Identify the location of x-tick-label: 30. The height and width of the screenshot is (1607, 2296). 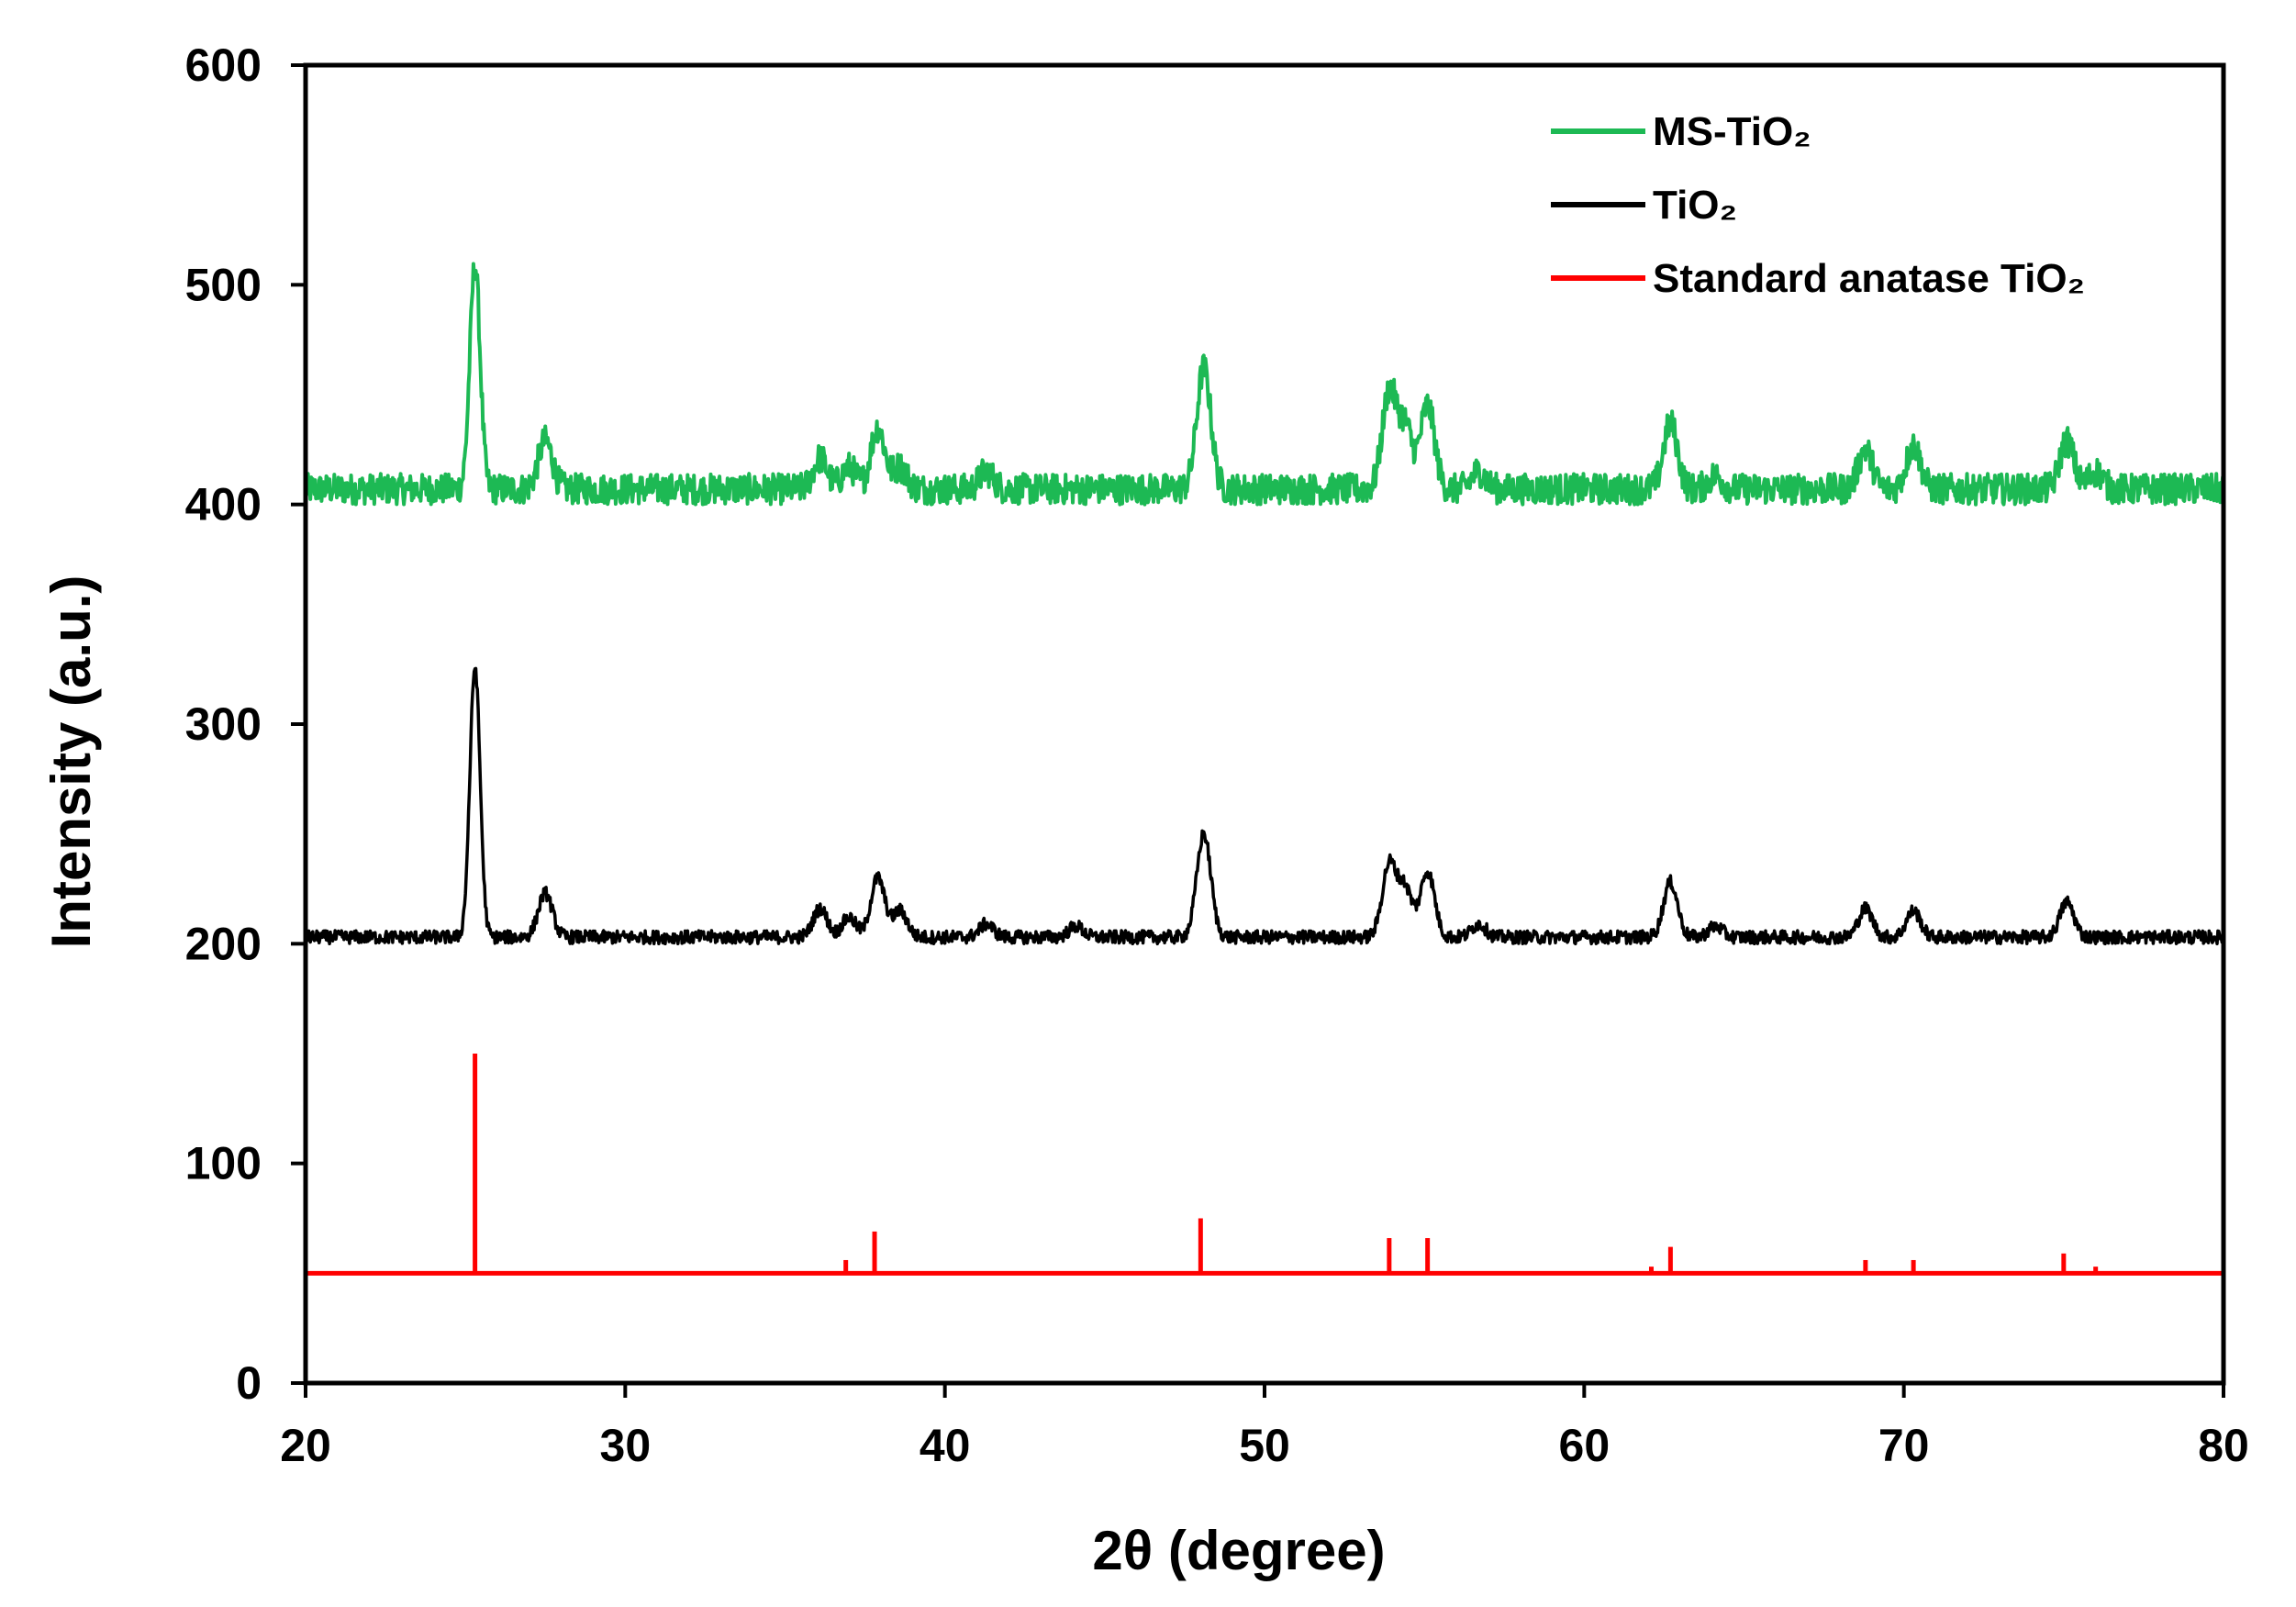
(626, 1445).